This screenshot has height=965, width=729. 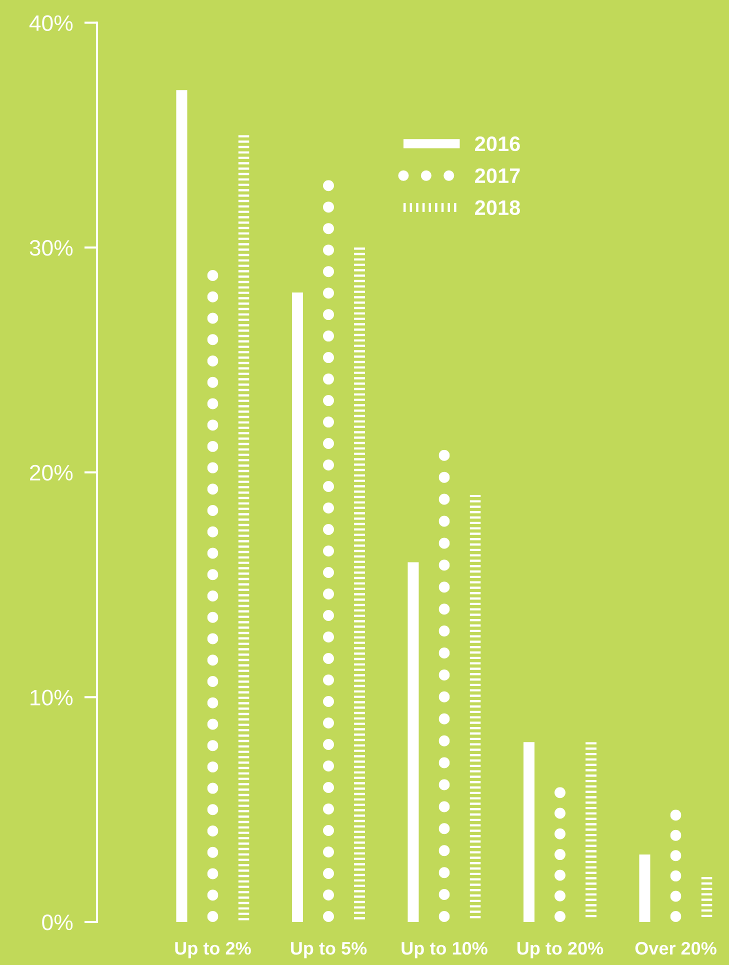 I want to click on x-tick-label: Up to 5%, so click(x=328, y=950).